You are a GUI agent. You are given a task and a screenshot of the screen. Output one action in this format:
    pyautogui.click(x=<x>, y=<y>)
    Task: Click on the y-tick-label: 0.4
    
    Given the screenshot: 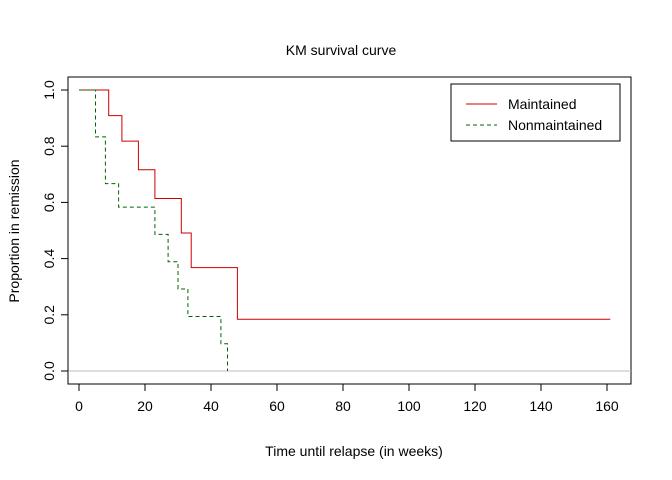 What is the action you would take?
    pyautogui.click(x=49, y=259)
    